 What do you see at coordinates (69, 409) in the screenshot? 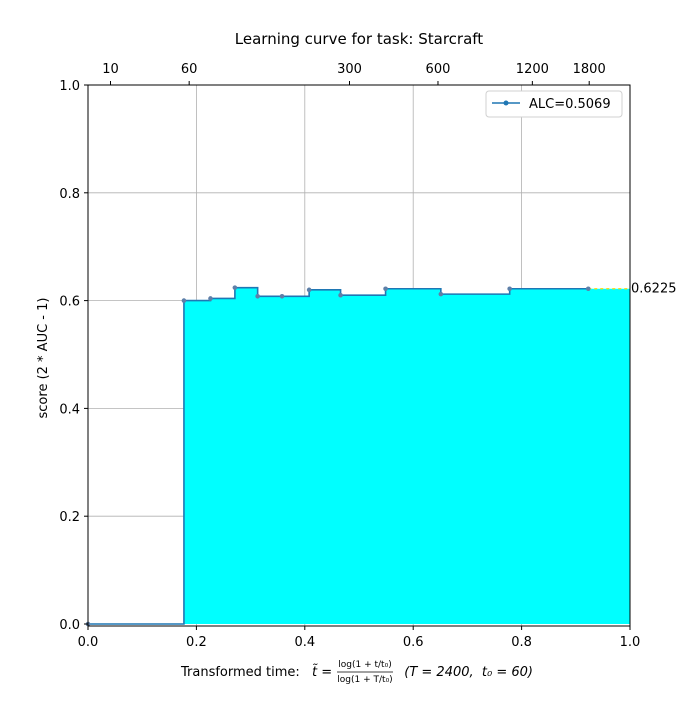
I see `y-tick-label: 0.4` at bounding box center [69, 409].